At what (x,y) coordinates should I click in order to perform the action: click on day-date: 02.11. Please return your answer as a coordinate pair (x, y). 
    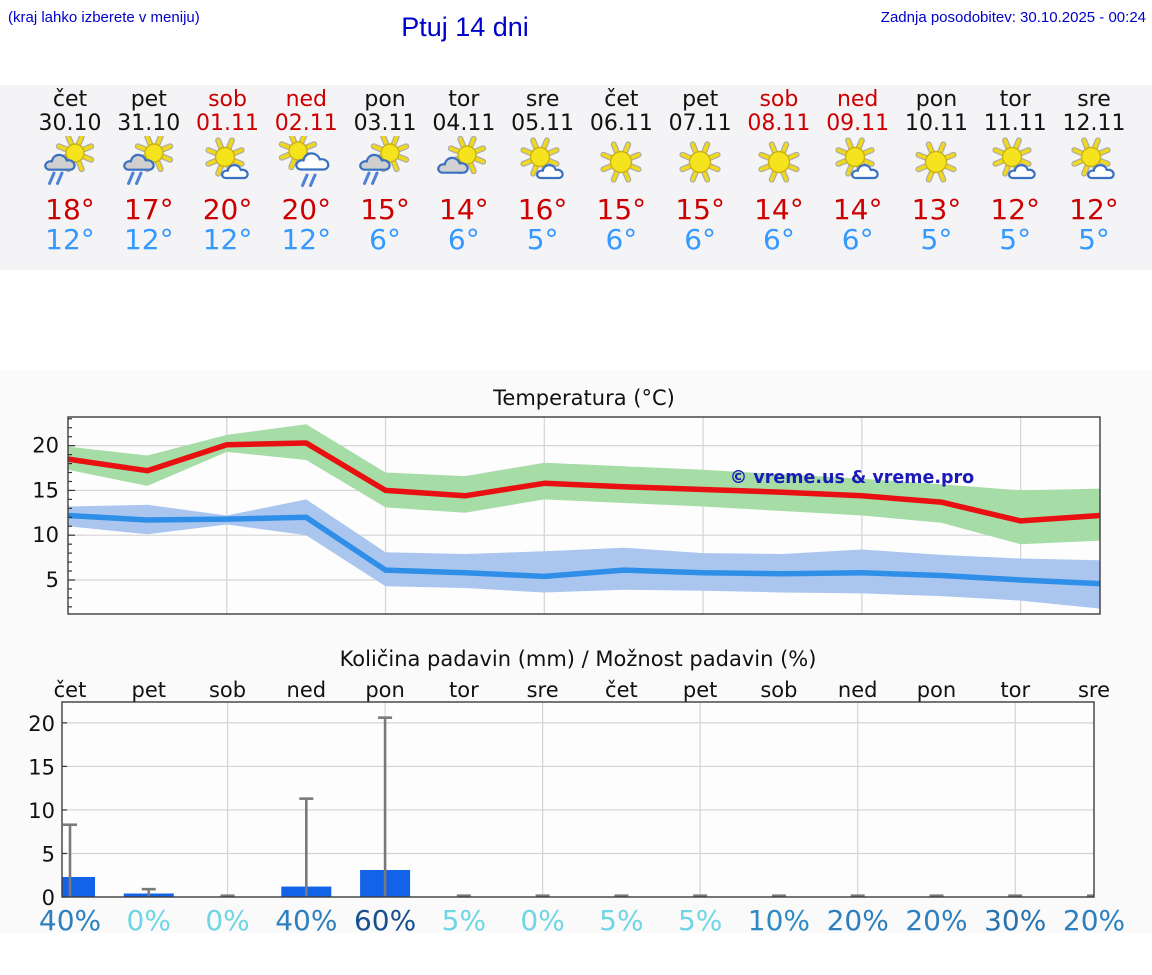
    Looking at the image, I should click on (306, 123).